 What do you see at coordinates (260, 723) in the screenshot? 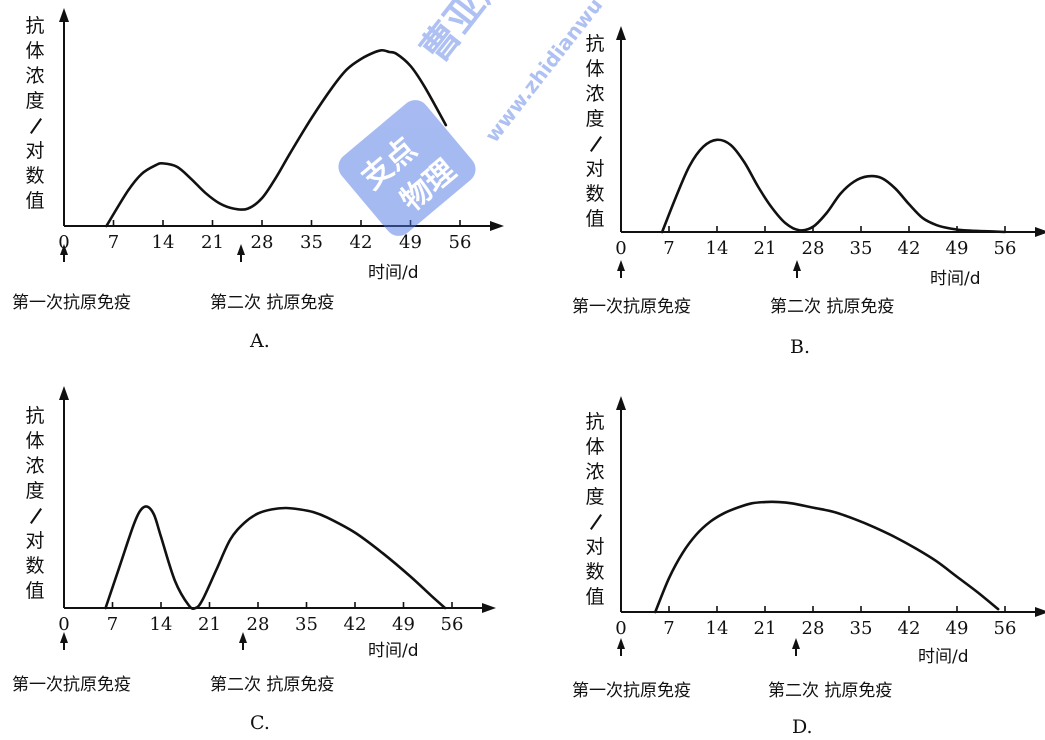
I see `panel-caption-c: C.` at bounding box center [260, 723].